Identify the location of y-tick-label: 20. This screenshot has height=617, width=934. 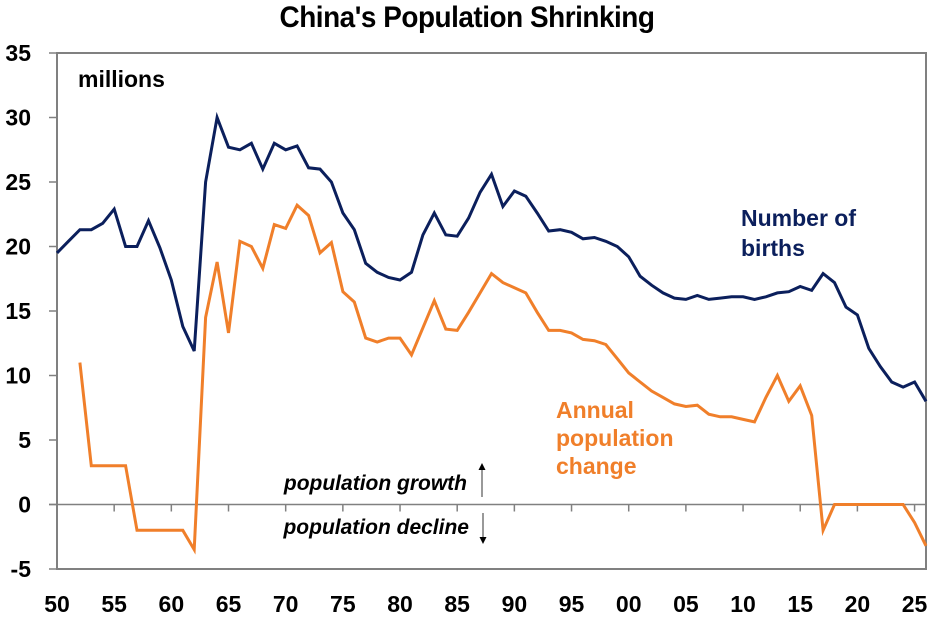
(18, 247).